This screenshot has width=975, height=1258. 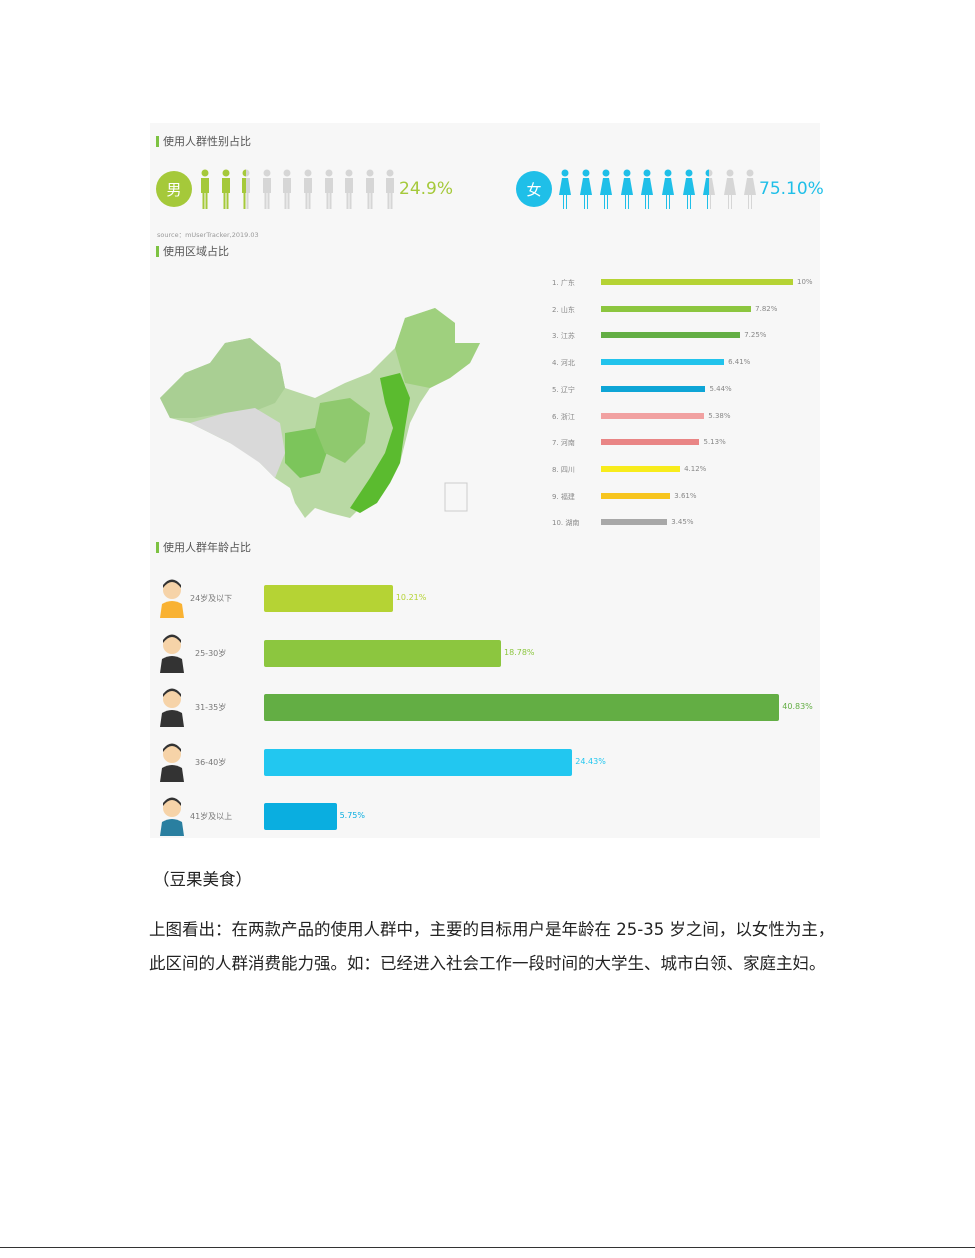 I want to click on source-note: source：mUserTracker,2019.03, so click(x=208, y=235).